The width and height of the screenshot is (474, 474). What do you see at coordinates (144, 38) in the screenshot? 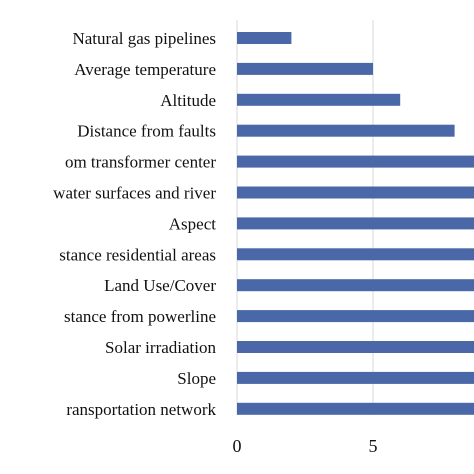
I see `category-label: Natural gas pipelines` at bounding box center [144, 38].